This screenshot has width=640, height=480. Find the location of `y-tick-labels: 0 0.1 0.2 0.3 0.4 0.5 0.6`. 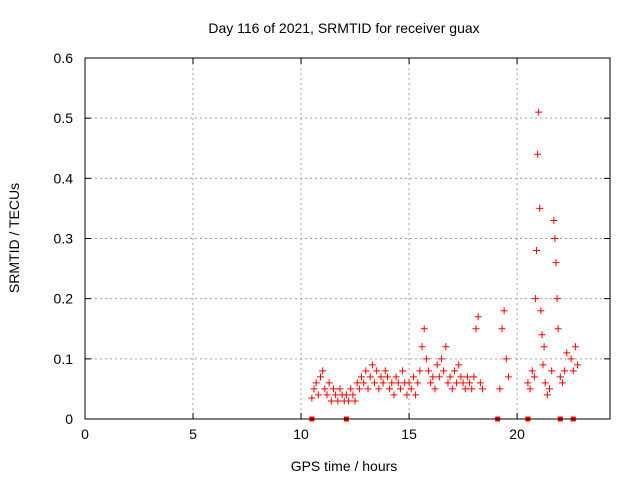

y-tick-labels: 0 0.1 0.2 0.3 0.4 0.5 0.6 is located at coordinates (64, 238).